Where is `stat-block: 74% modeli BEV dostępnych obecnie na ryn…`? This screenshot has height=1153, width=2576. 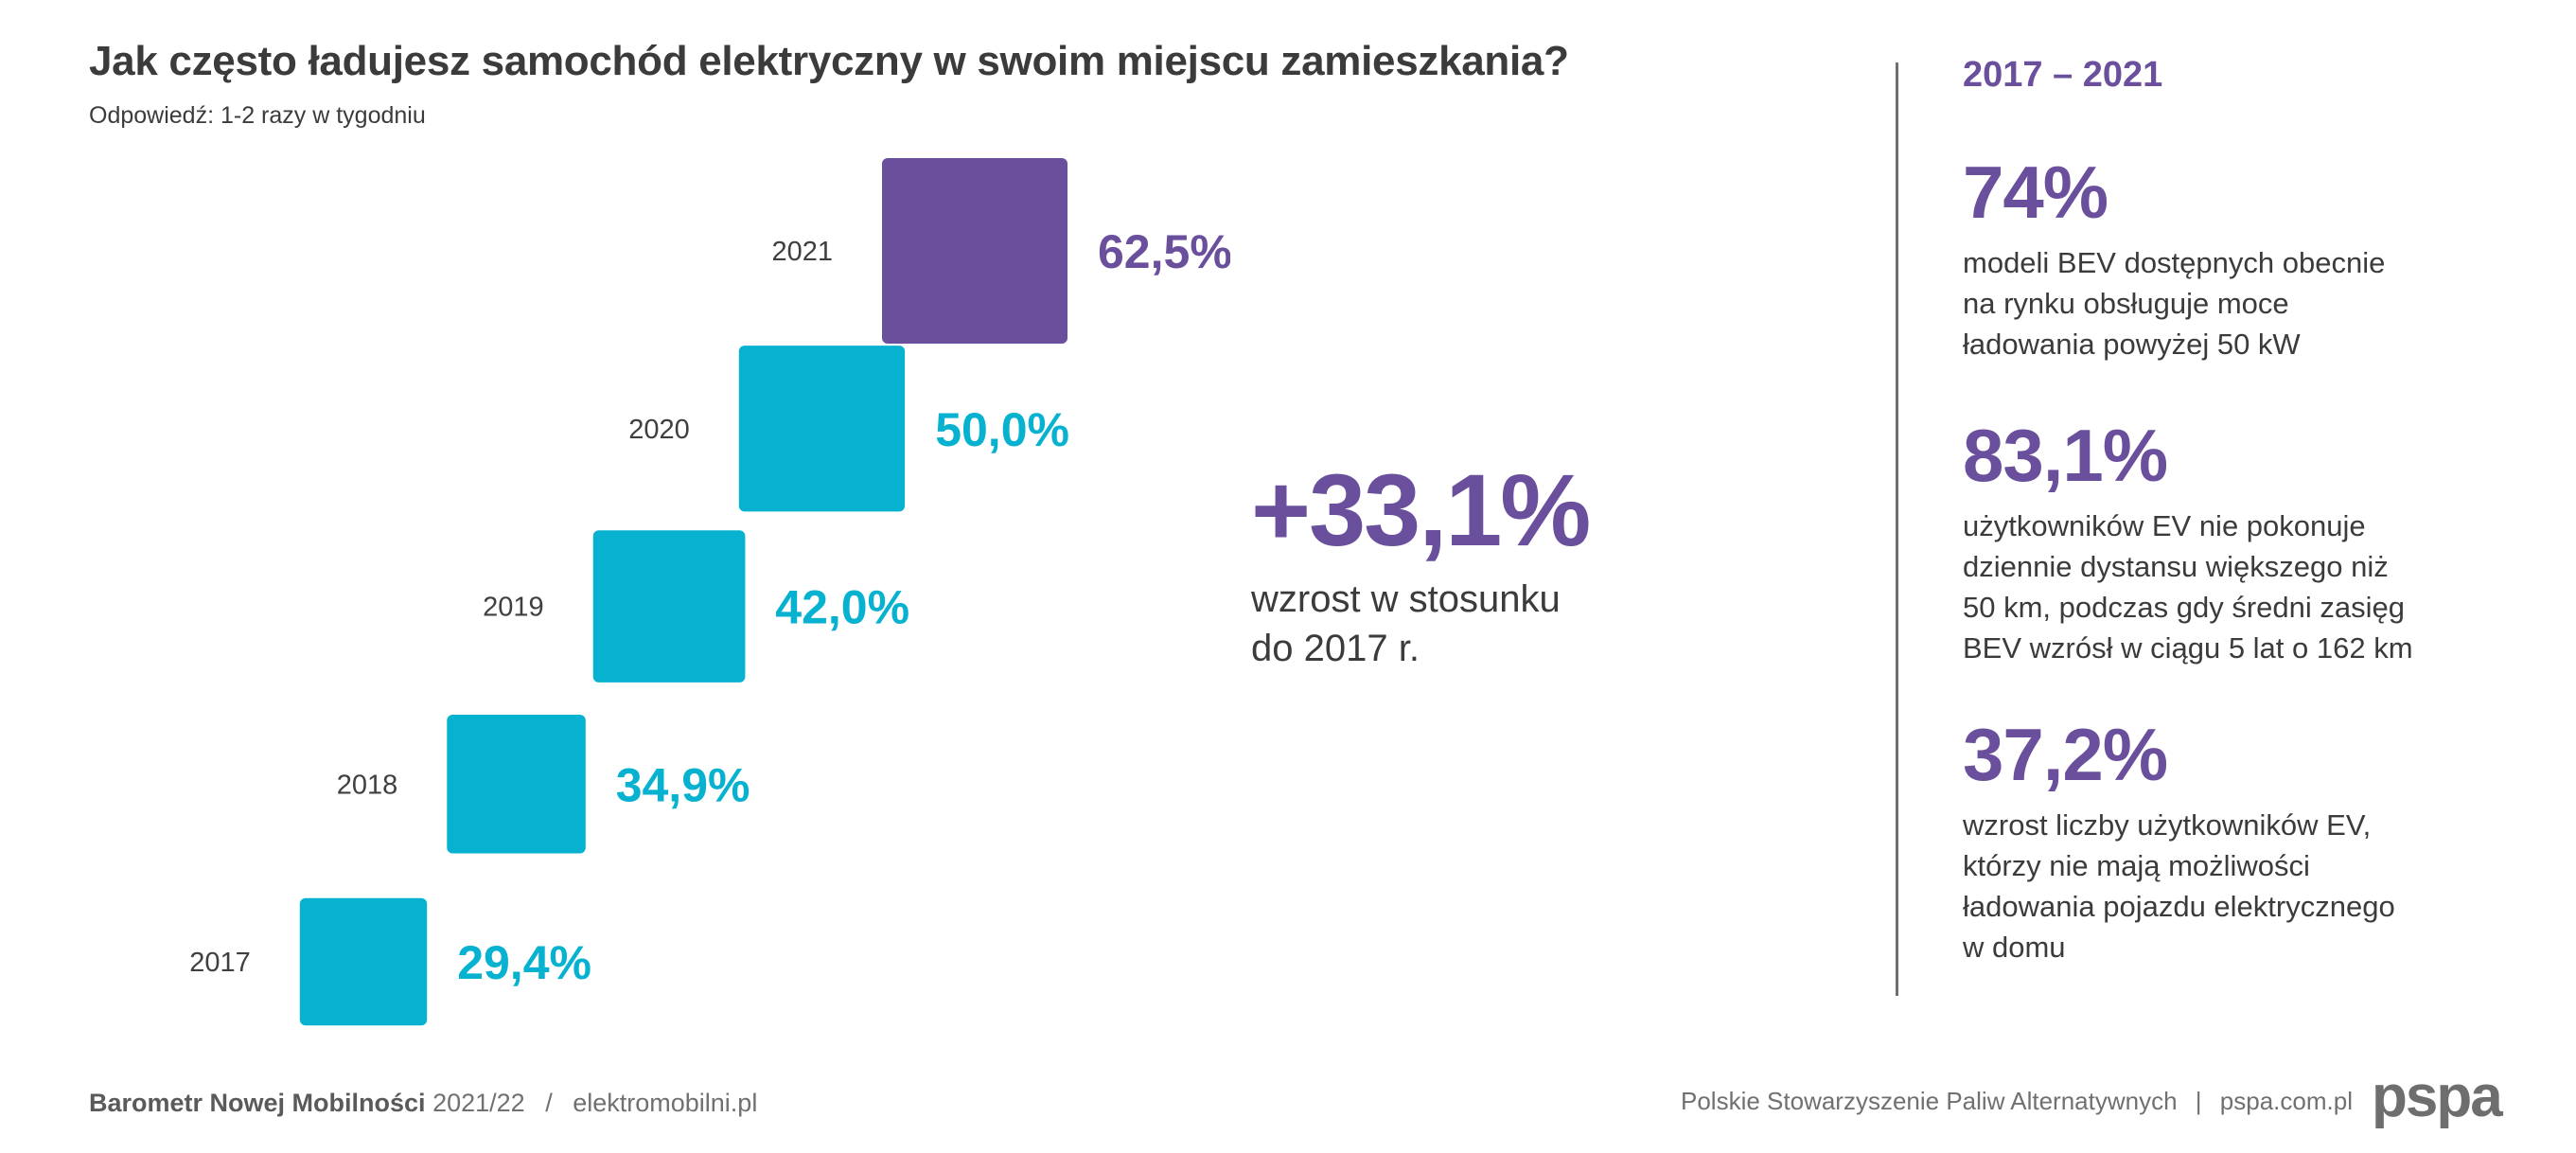
stat-block: 74% modeli BEV dostępnych obecnie na ryn… is located at coordinates (2247, 259).